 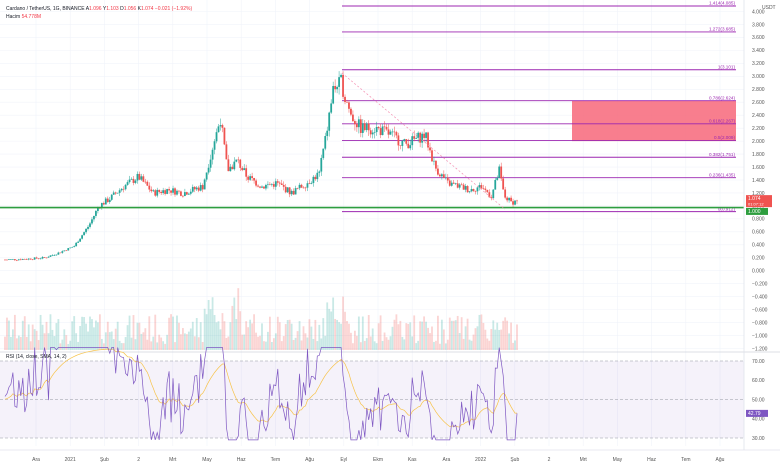 What do you see at coordinates (93, 9) in the screenshot?
I see `ohlc-A: A1.096` at bounding box center [93, 9].